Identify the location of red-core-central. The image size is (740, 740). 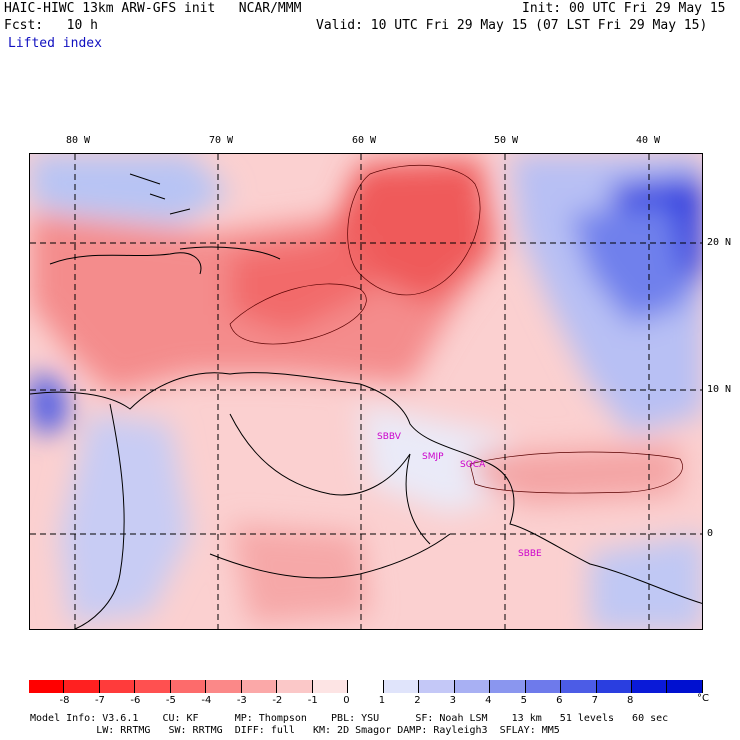
(300, 284).